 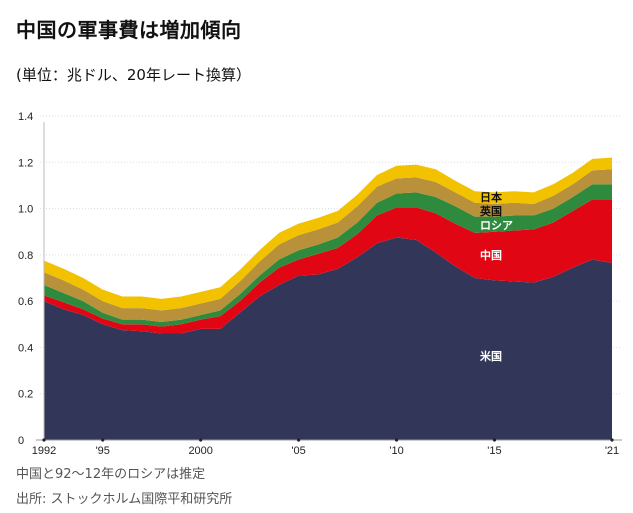 I want to click on x-tick-label: 2000, so click(x=200, y=451).